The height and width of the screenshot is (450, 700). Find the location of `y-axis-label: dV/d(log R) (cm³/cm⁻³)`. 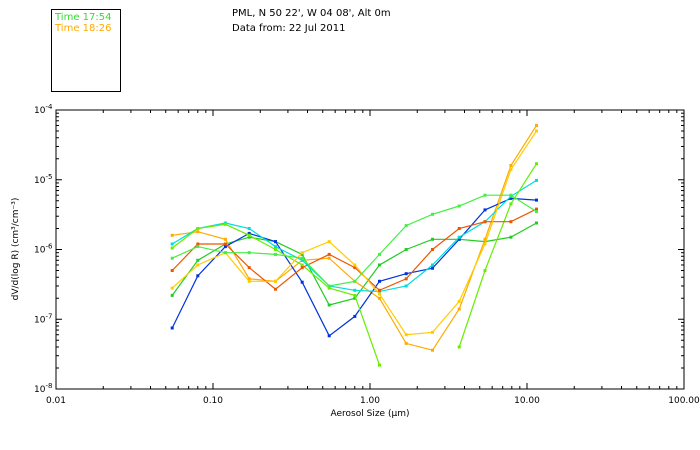

y-axis-label: dV/d(log R) (cm³/cm⁻³) is located at coordinates (16, 249).